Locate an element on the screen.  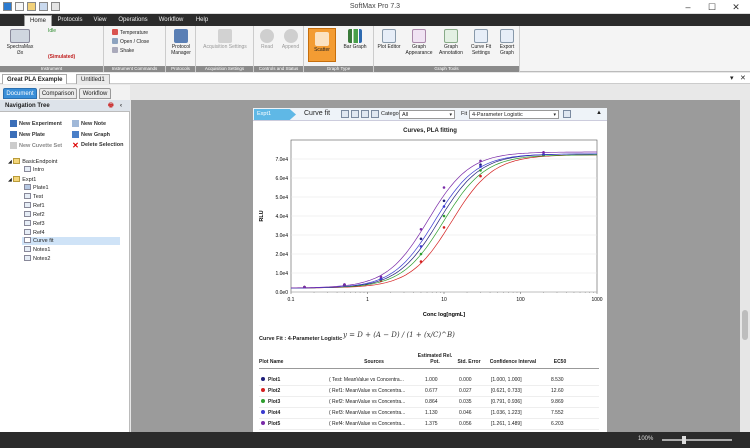
tab-operations: Operations is located at coordinates (133, 20).